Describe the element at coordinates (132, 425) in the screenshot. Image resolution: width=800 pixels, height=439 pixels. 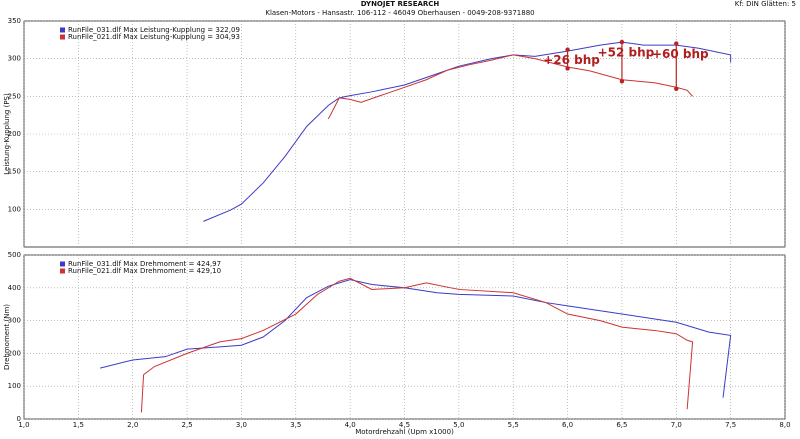
I see `x-tick-label: 2,0` at that location.